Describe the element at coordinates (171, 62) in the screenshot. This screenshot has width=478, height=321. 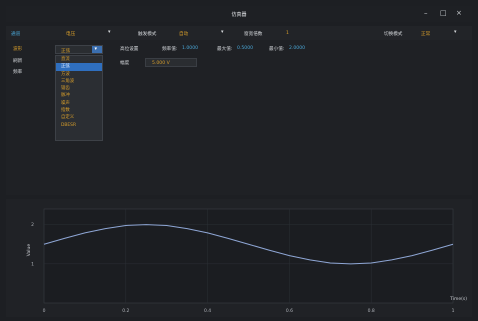
I see `amplitude-input: 5.000 V` at that location.